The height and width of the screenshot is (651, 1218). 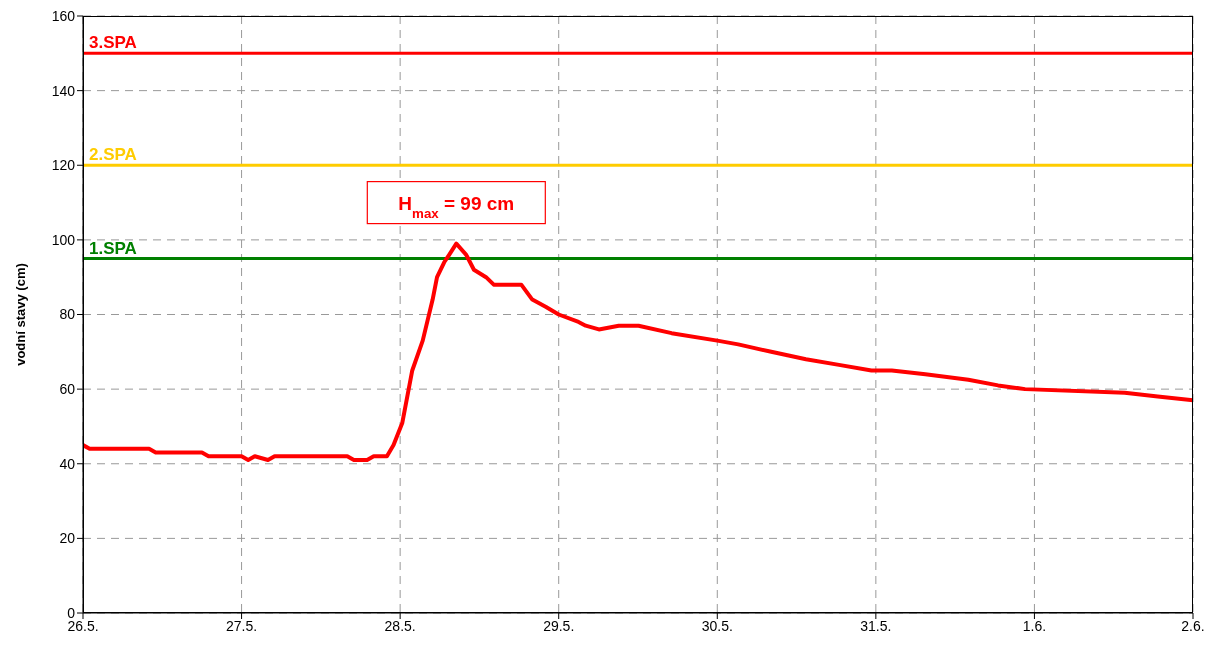 I want to click on x-tick-label: 28.5., so click(x=400, y=625).